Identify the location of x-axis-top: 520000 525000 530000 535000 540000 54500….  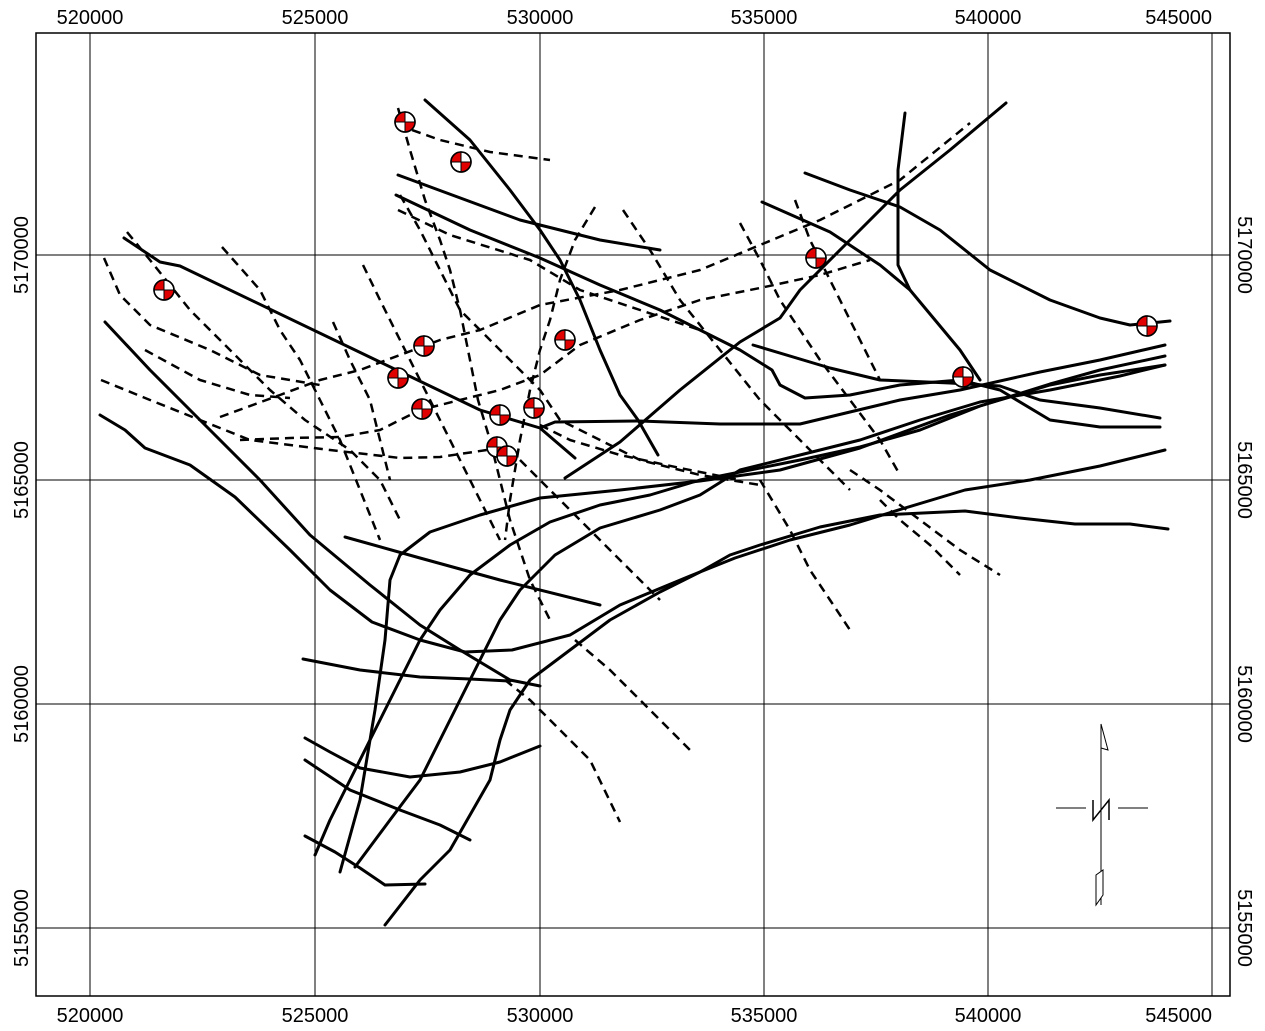
(634, 18).